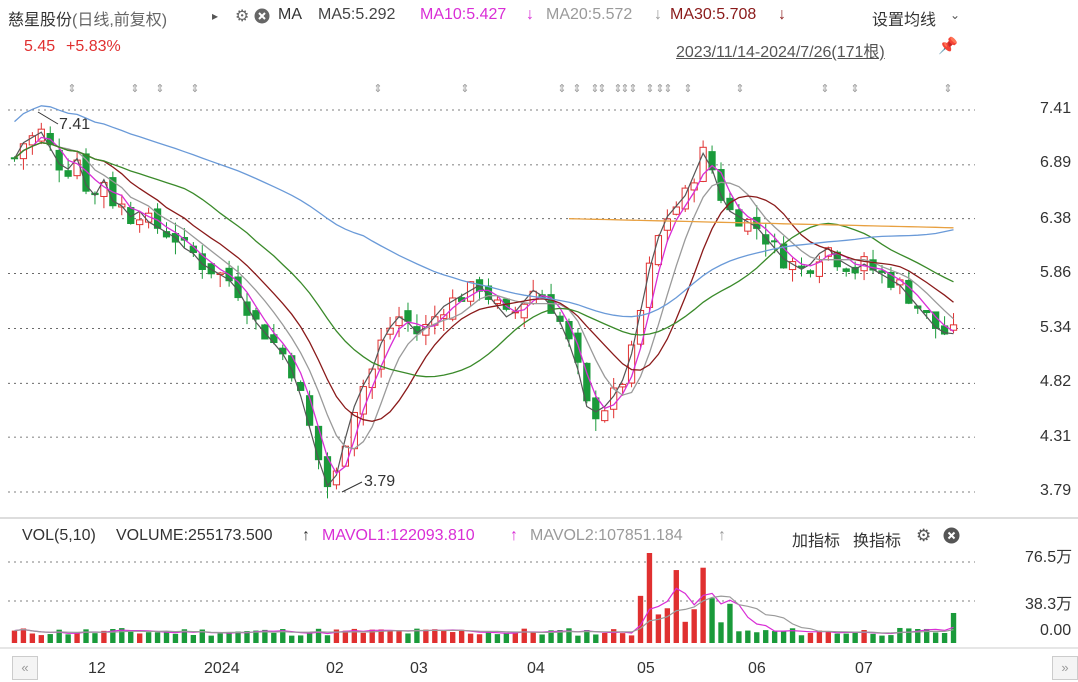  Describe the element at coordinates (1056, 490) in the screenshot. I see `y-tick-label: 3.79` at that location.